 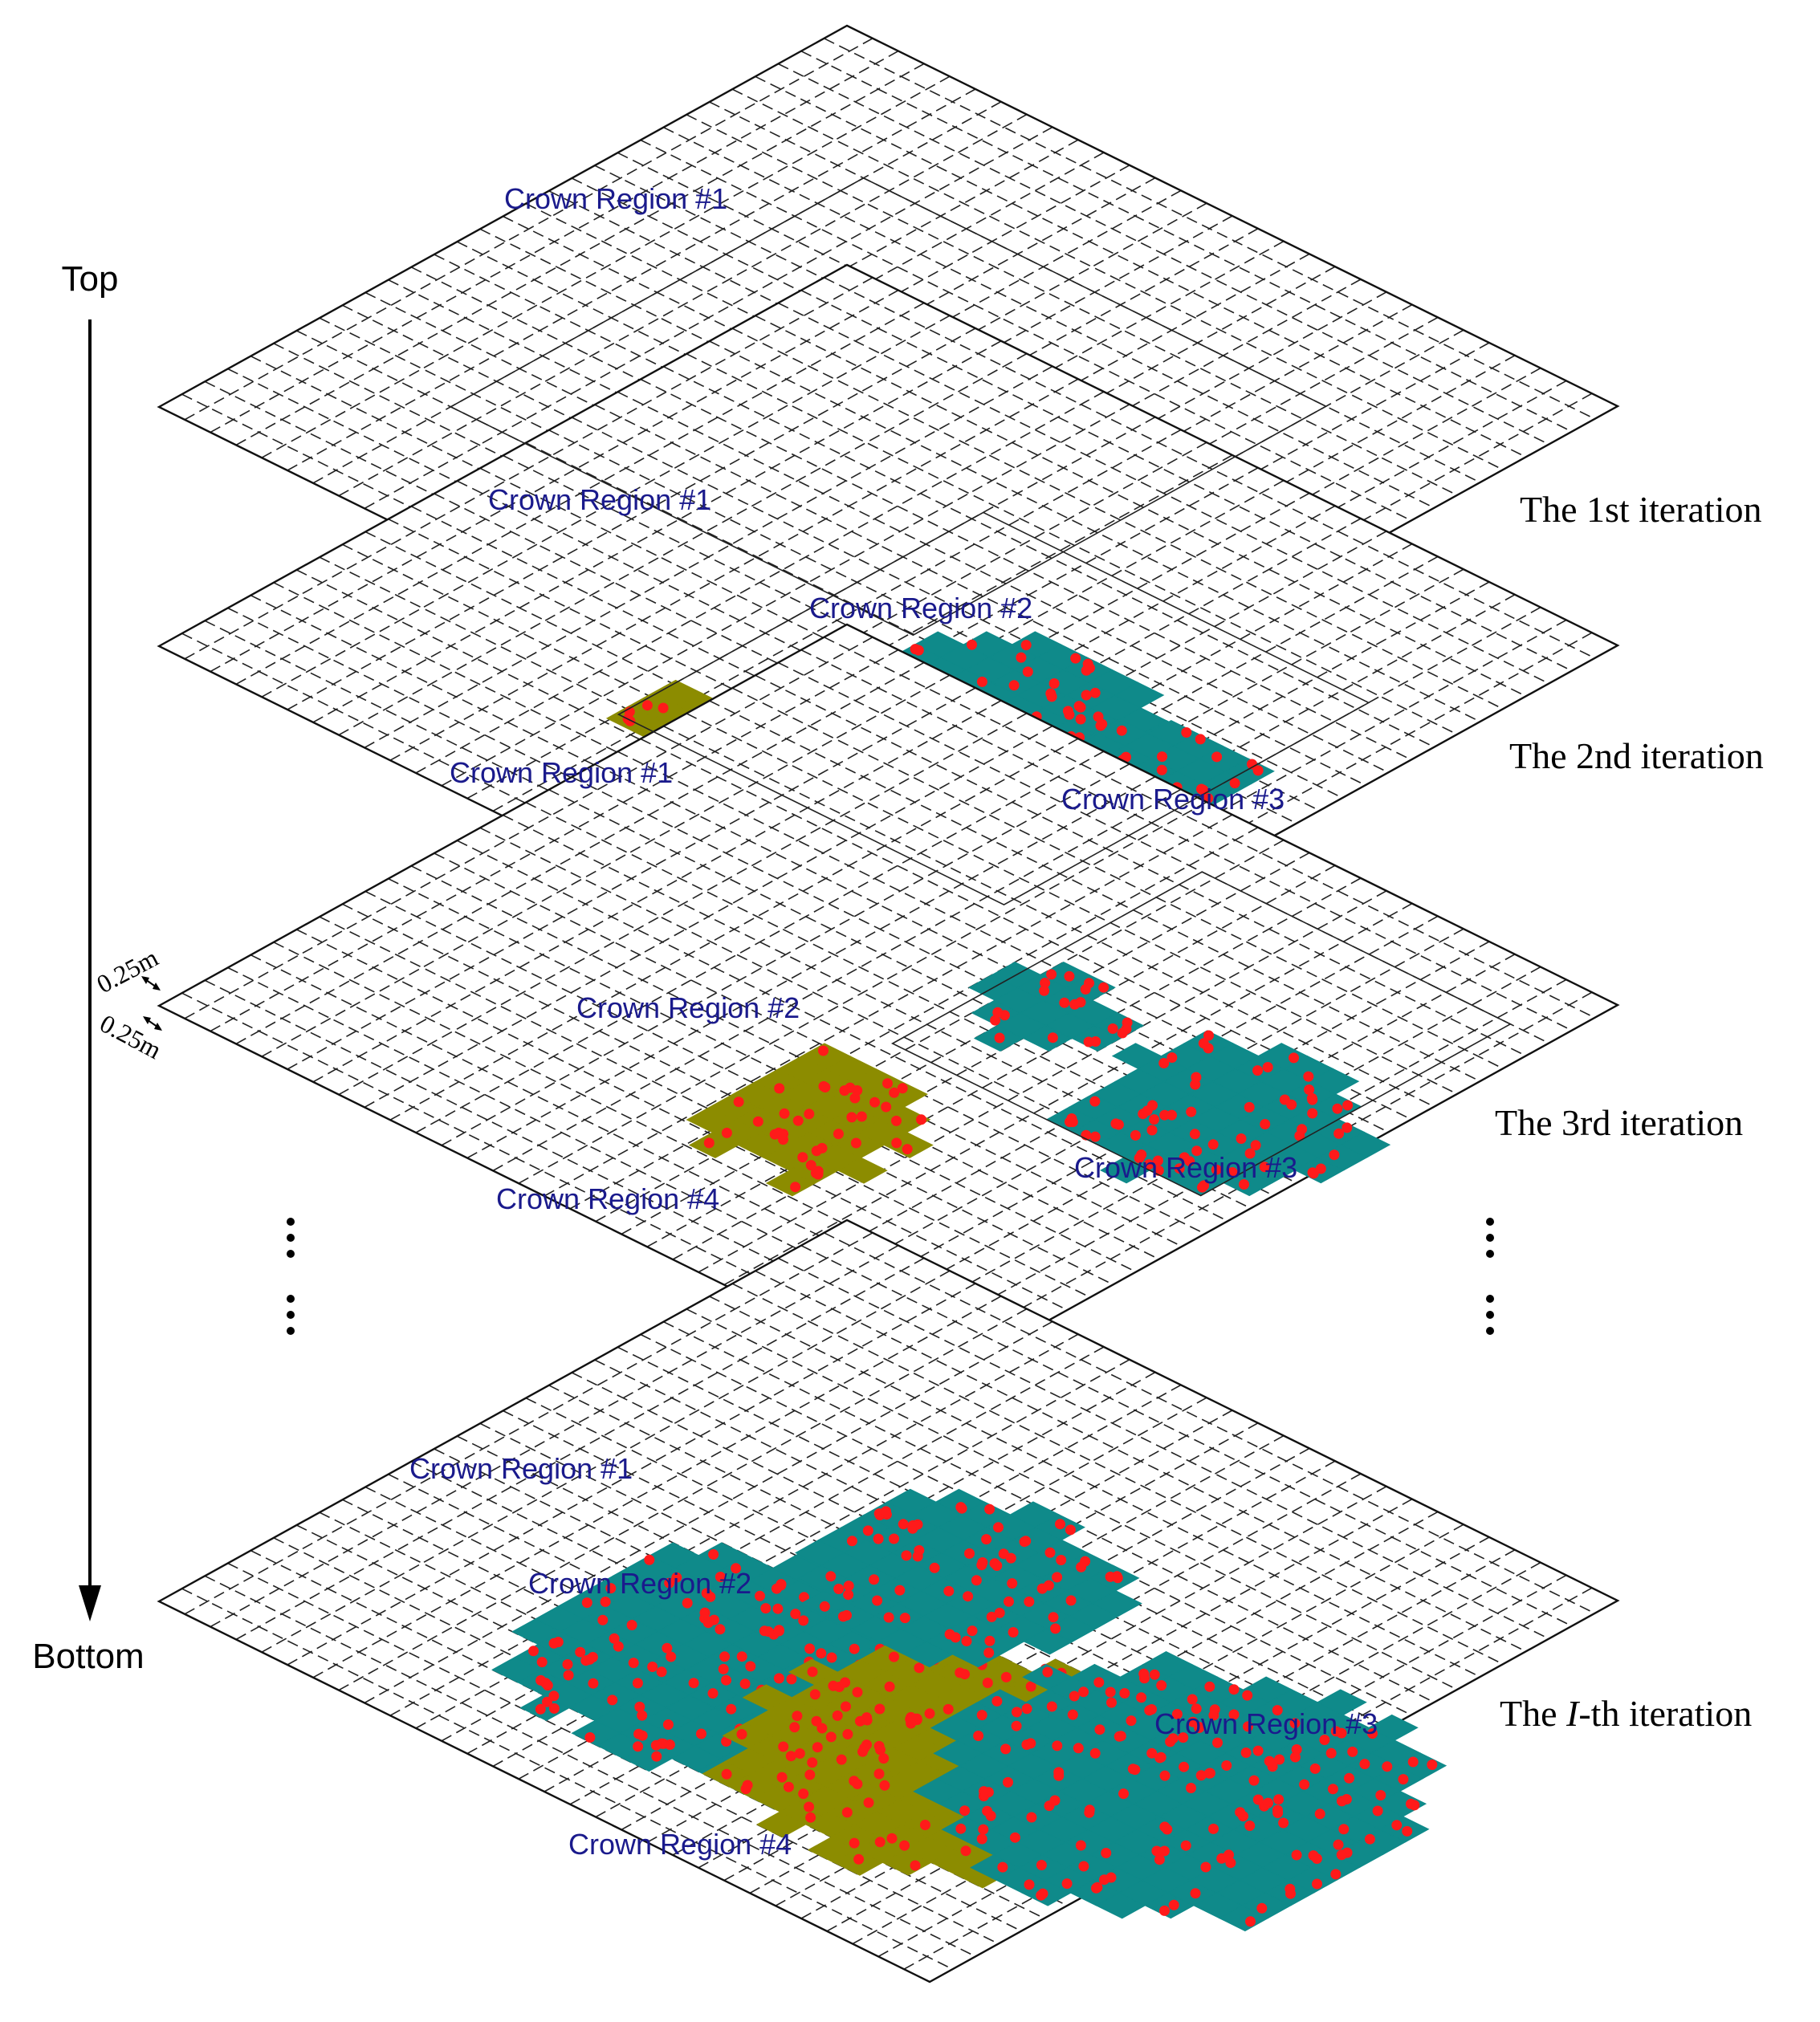 What do you see at coordinates (599, 499) in the screenshot?
I see `region-label-iter1-proj-r1: Crown Region #1` at bounding box center [599, 499].